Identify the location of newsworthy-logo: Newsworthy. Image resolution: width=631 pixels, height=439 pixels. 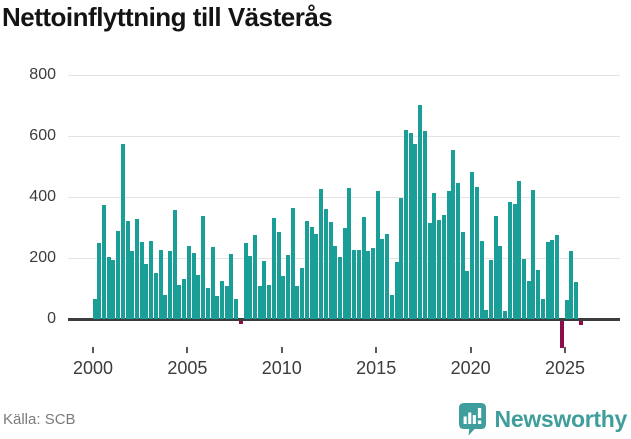
(543, 419).